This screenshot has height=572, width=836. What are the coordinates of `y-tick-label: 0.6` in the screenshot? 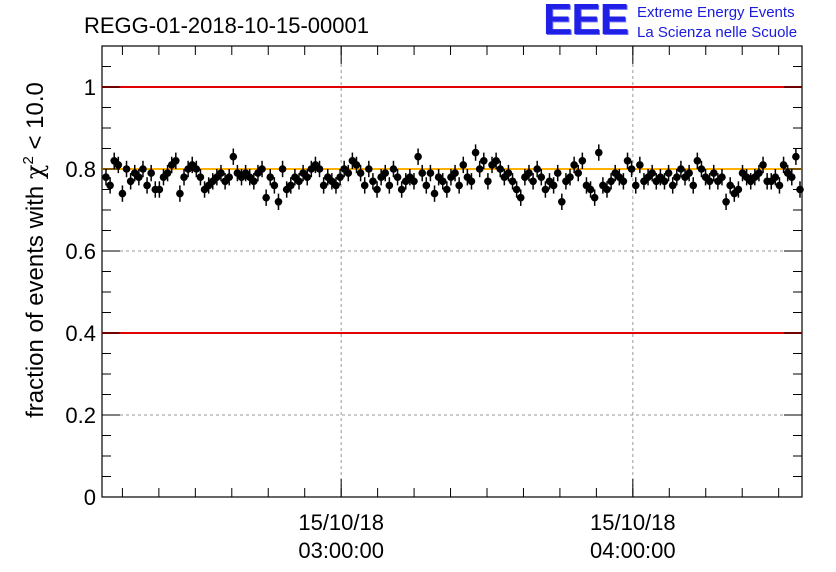 It's located at (80, 251).